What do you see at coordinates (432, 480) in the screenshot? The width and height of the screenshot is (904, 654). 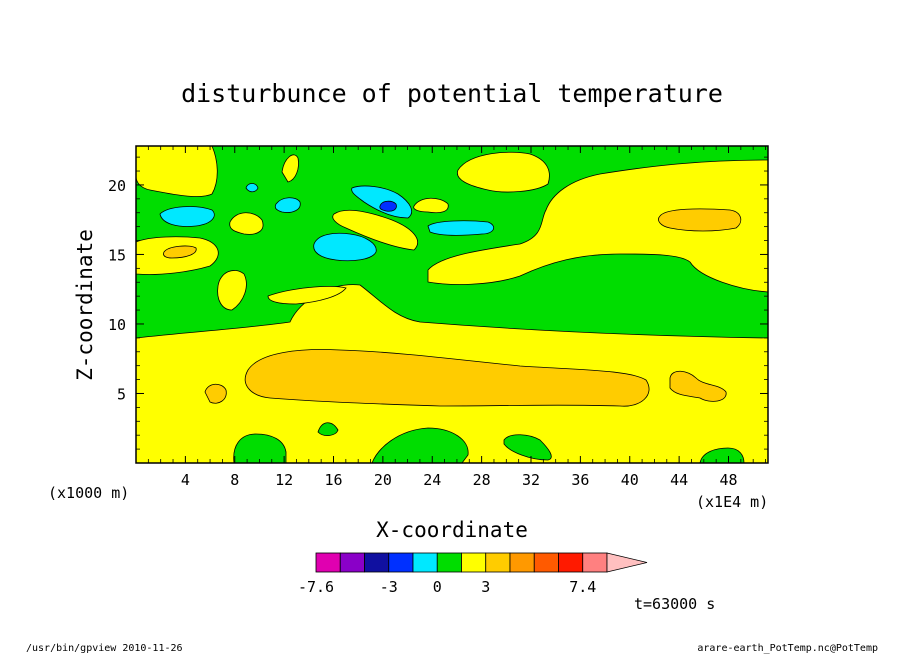 I see `x-tick-label: 24` at bounding box center [432, 480].